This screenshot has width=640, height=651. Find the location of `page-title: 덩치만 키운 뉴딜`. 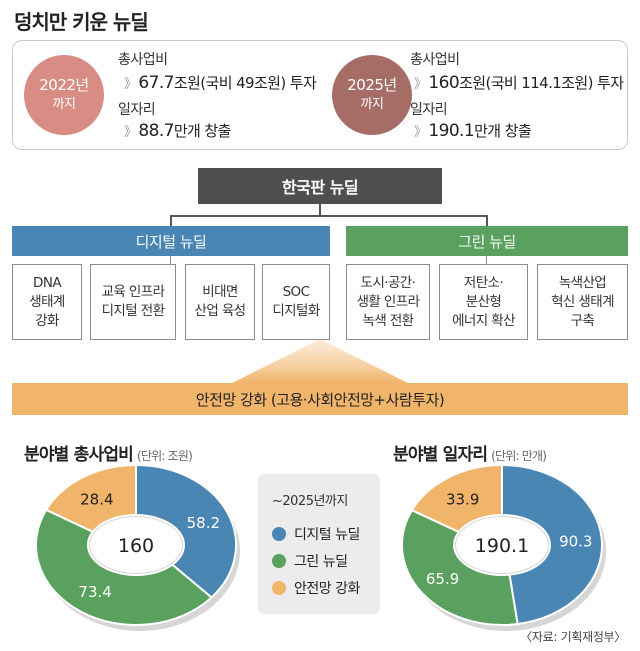

page-title: 덩치만 키운 뉴딜 is located at coordinates (81, 22).